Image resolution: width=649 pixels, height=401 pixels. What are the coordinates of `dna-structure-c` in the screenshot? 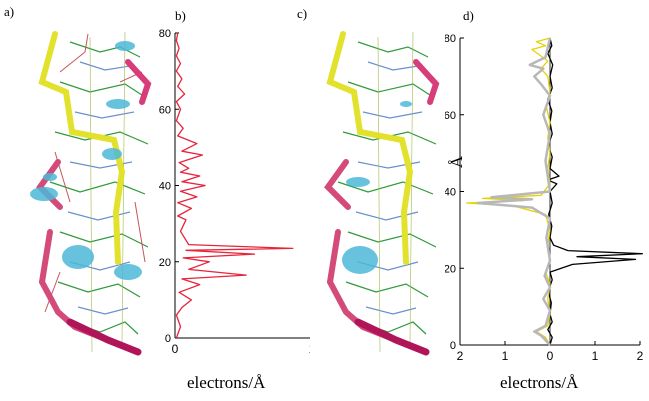 It's located at (382, 193).